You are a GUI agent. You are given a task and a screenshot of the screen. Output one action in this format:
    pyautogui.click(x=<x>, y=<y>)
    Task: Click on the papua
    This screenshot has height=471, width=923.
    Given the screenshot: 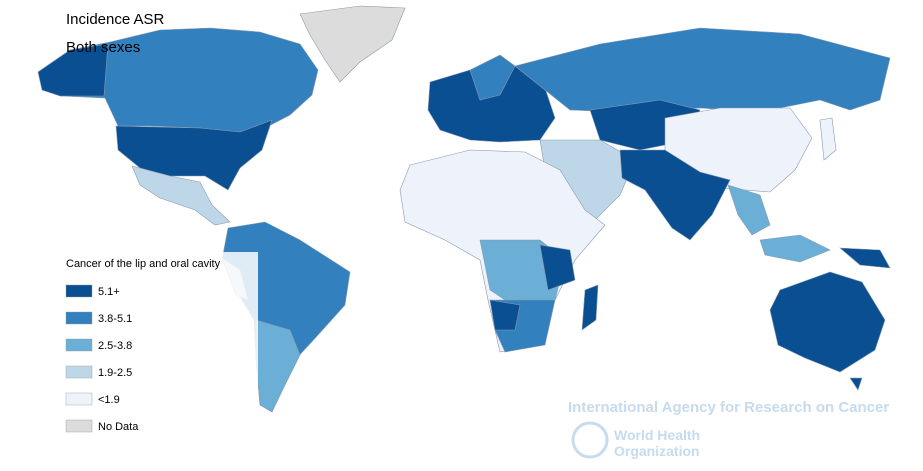 What is the action you would take?
    pyautogui.click(x=865, y=258)
    